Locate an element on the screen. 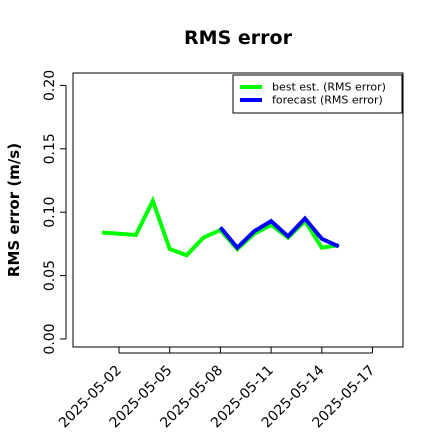  y-axis-label: RMS error (m/s) is located at coordinates (14, 210).